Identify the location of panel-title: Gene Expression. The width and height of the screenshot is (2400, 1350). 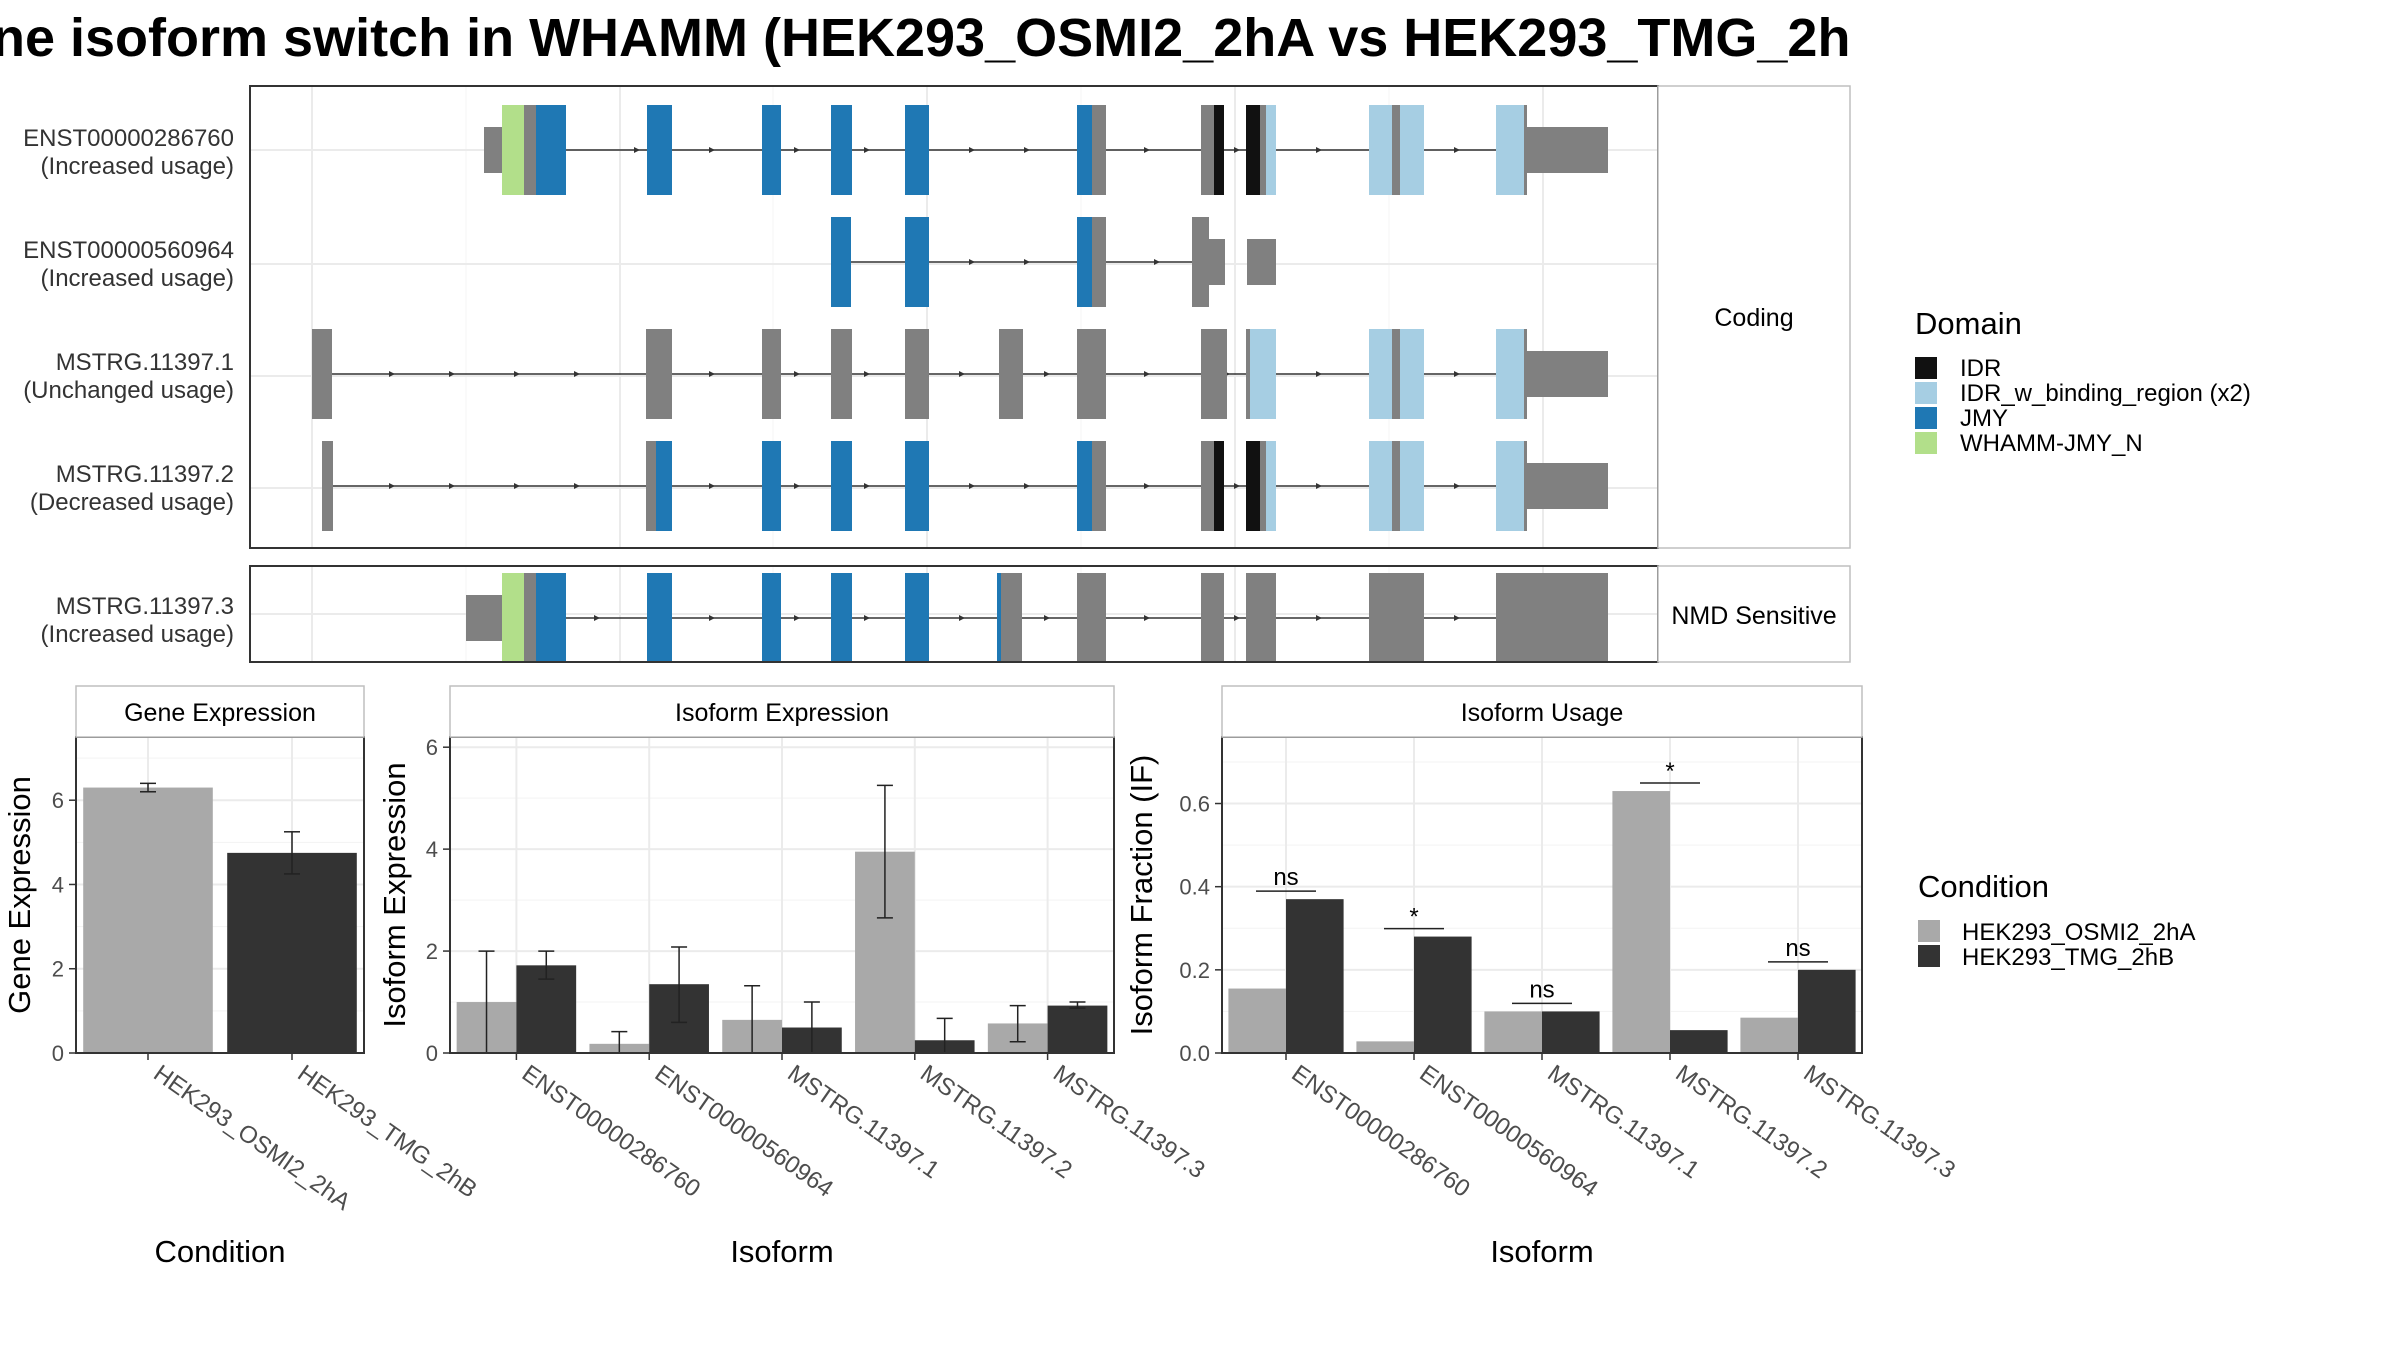
(220, 713).